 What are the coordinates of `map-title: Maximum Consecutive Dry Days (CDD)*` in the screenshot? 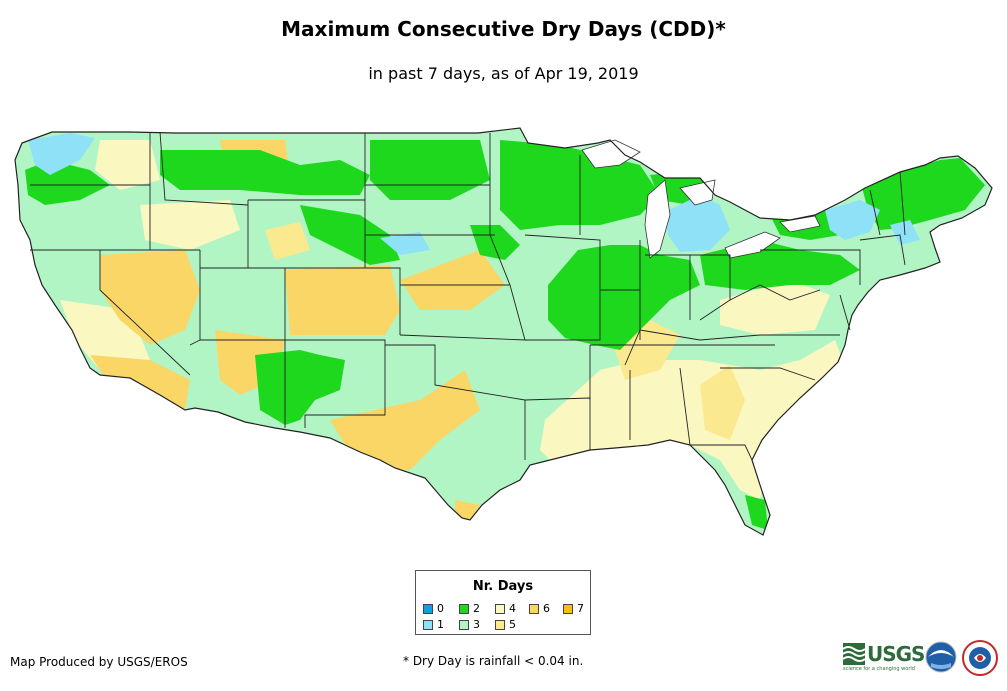 It's located at (503, 29).